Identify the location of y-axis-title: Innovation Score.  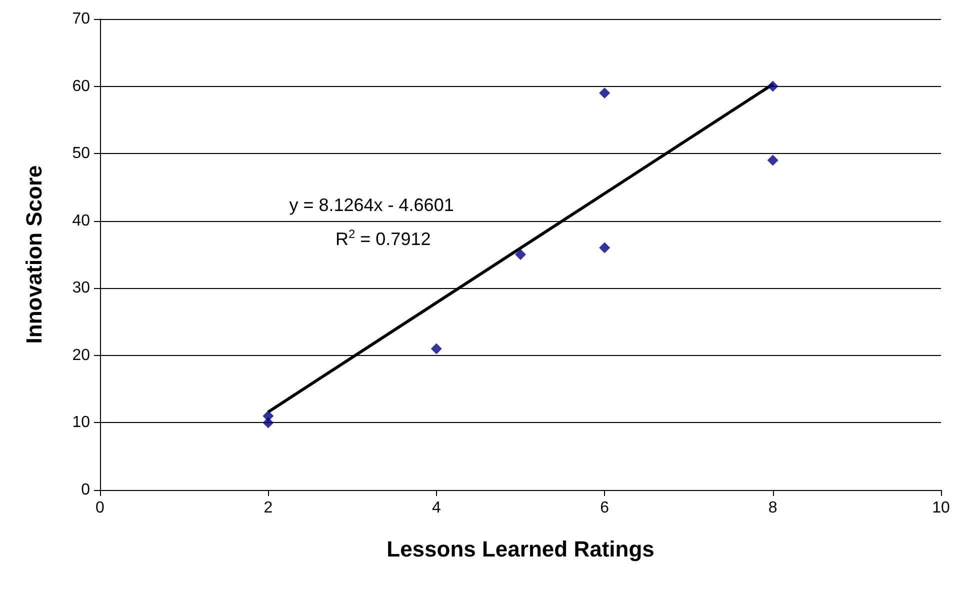
(34, 254).